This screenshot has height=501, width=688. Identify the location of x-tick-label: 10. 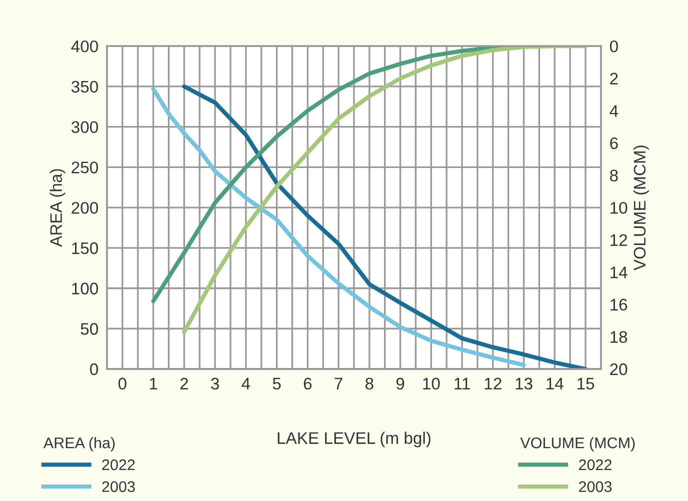
(431, 384).